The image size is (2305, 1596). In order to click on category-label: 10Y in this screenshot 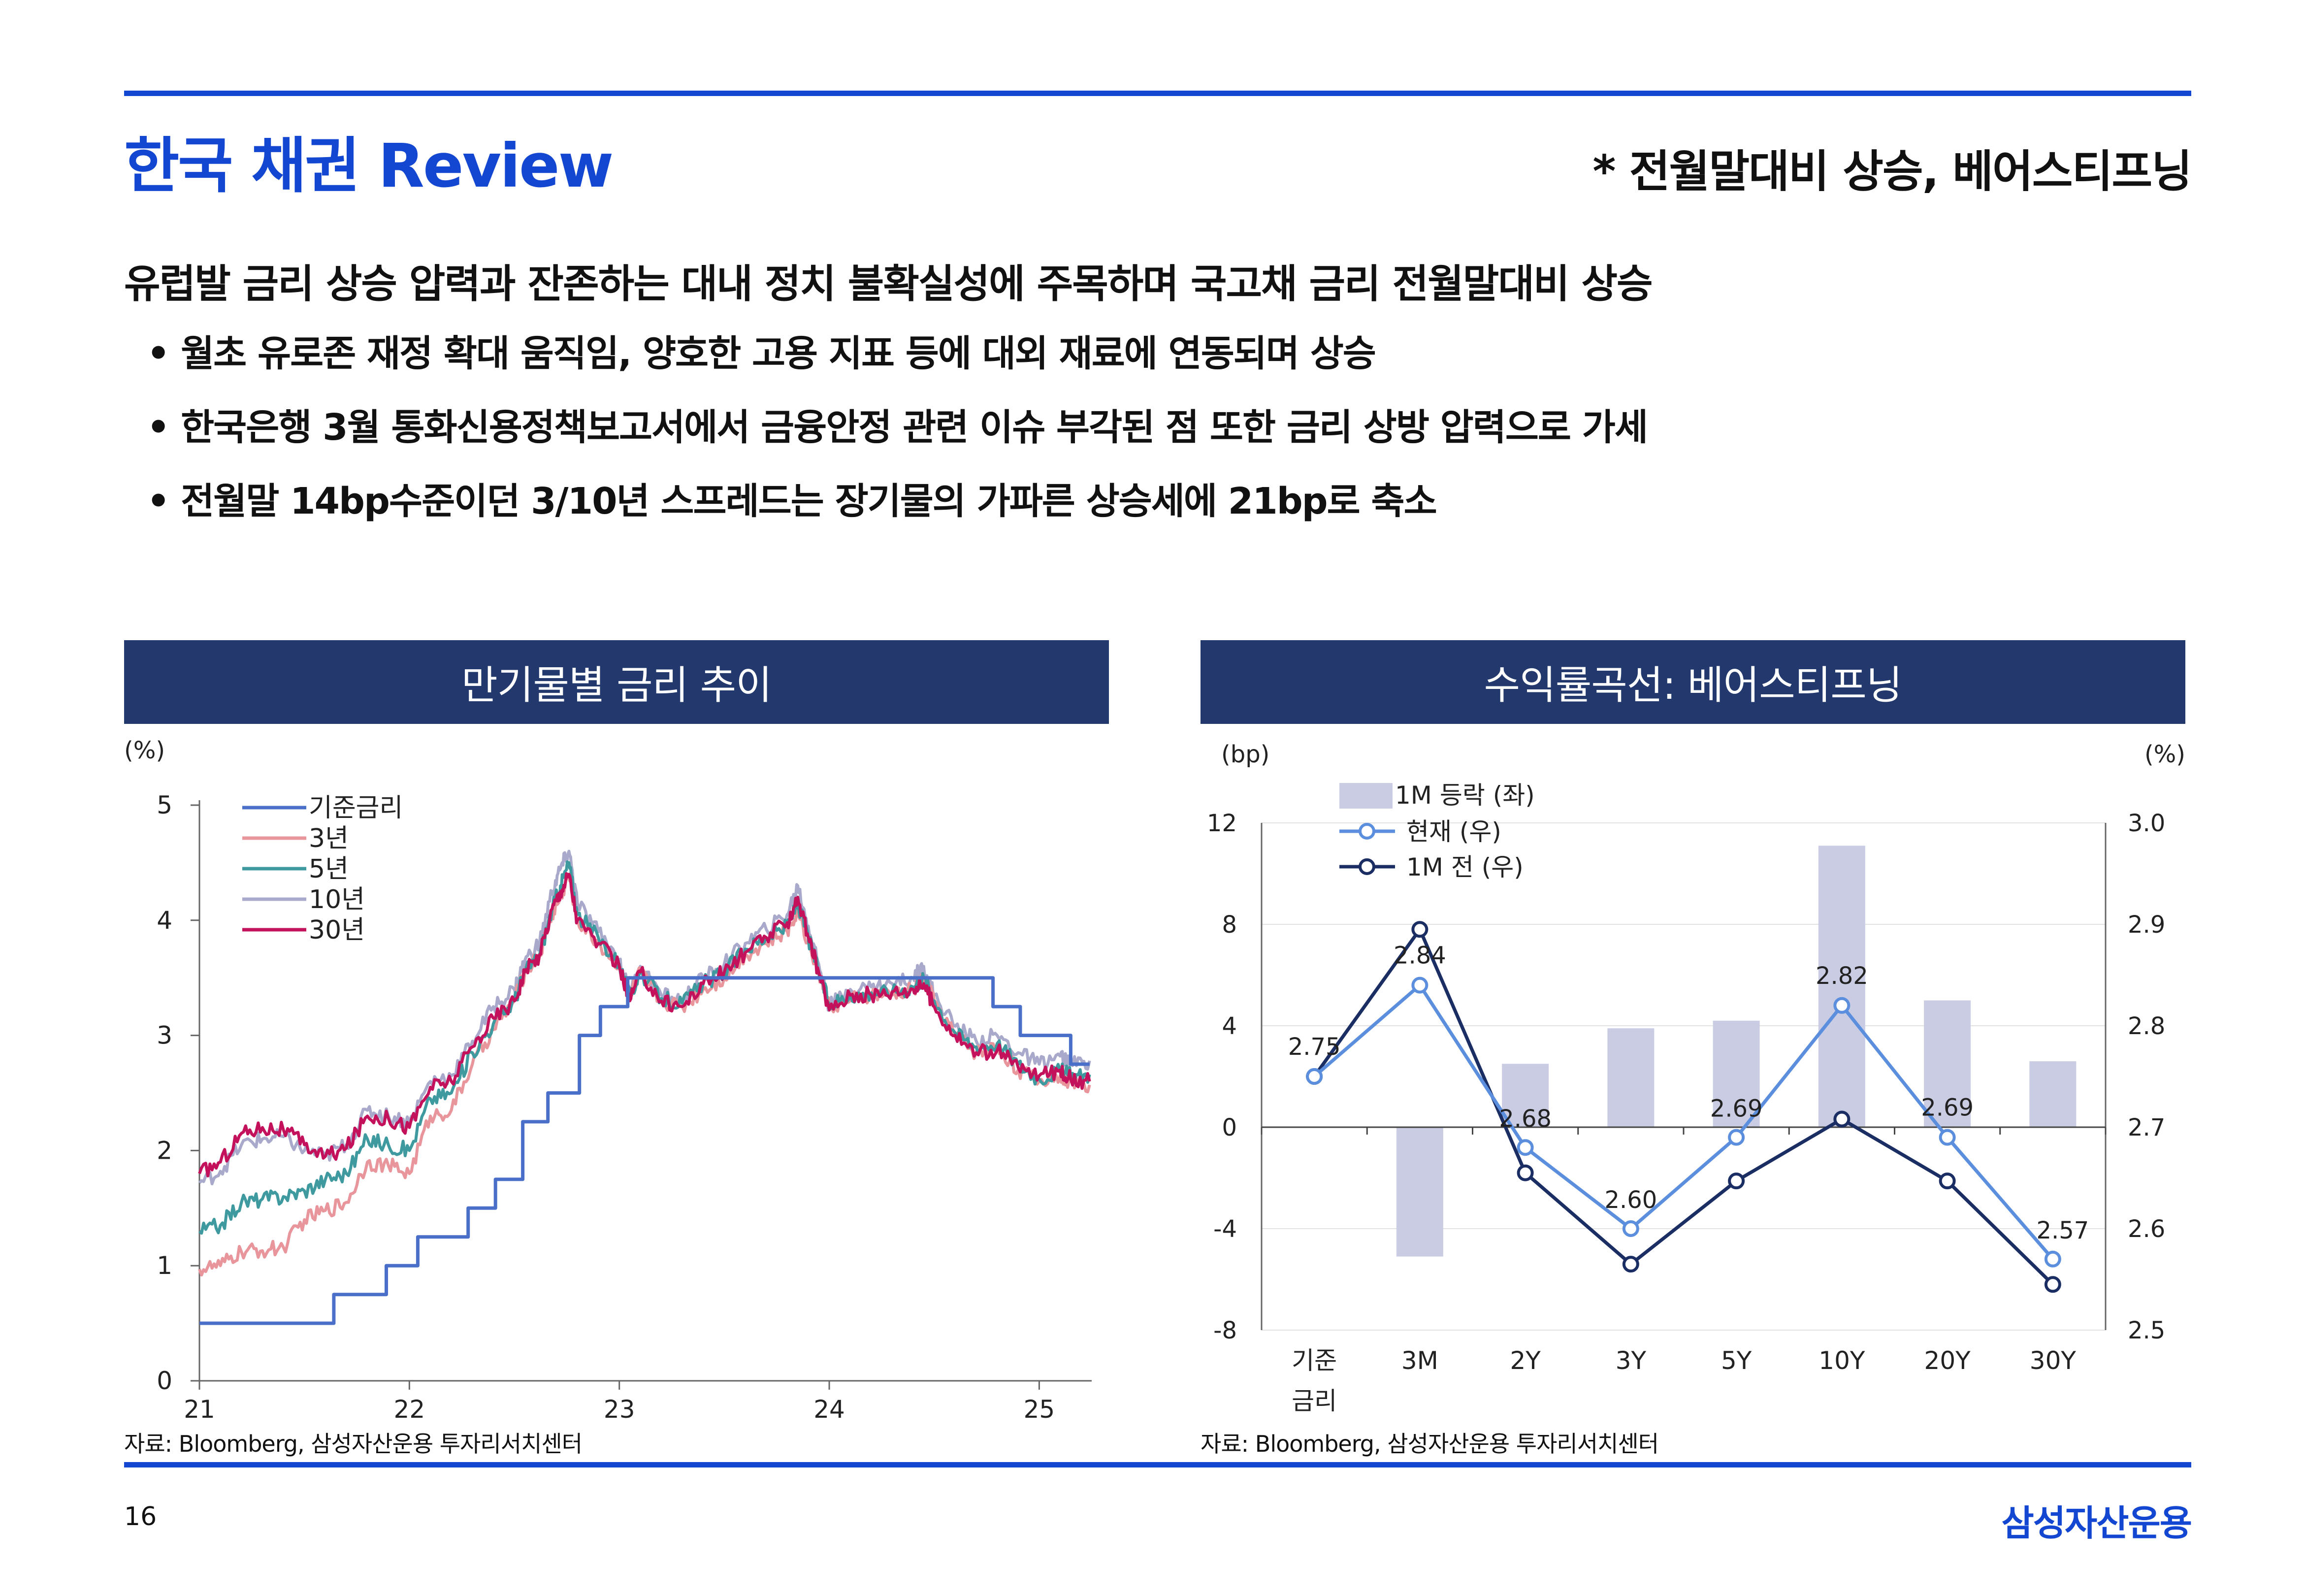, I will do `click(1841, 1360)`.